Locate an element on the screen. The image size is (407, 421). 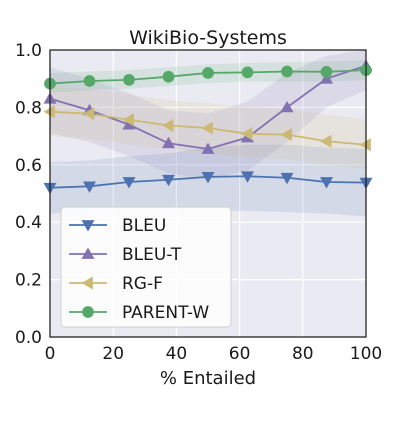
legend-label: BLEU-T is located at coordinates (152, 255).